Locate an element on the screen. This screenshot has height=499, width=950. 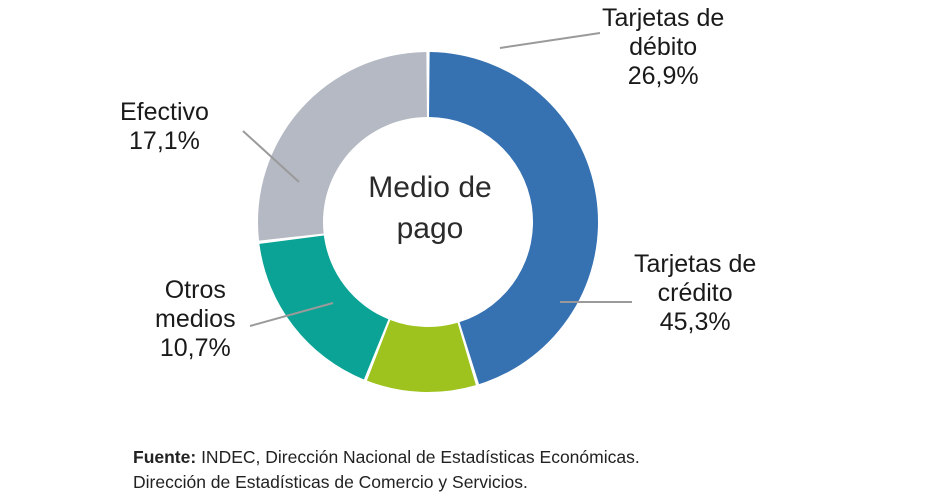
slice-tarjetas-de-credito is located at coordinates (514, 218).